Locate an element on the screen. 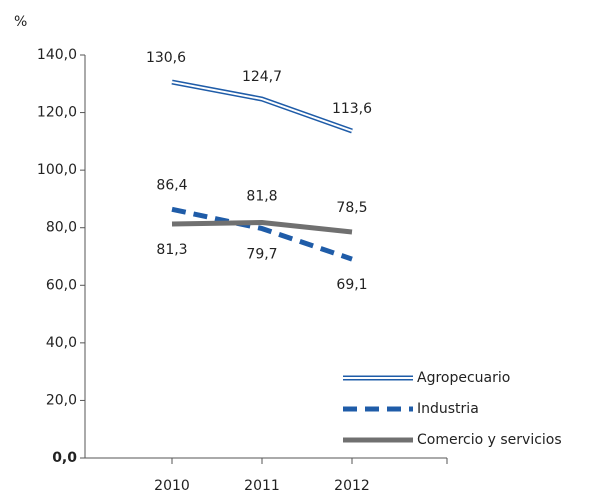 The height and width of the screenshot is (498, 606). line-inner is located at coordinates (262, 106).